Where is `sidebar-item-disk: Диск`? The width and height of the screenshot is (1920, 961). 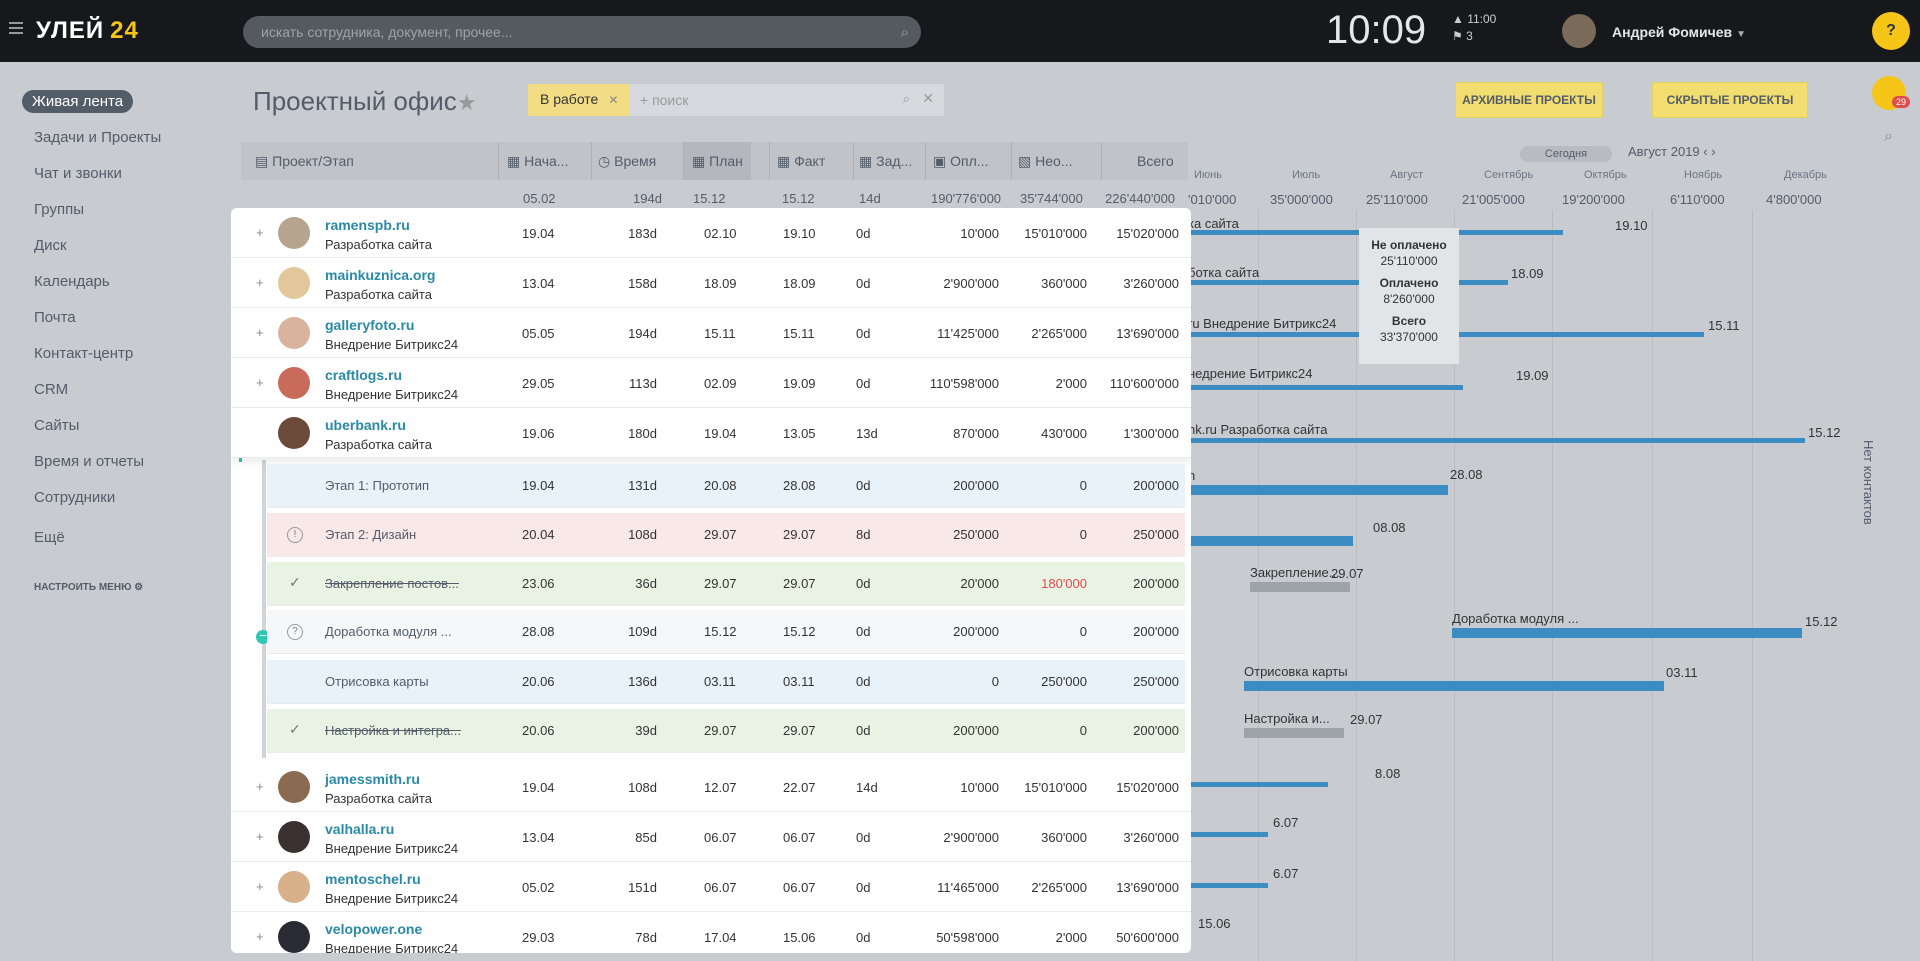 sidebar-item-disk: Диск is located at coordinates (50, 245).